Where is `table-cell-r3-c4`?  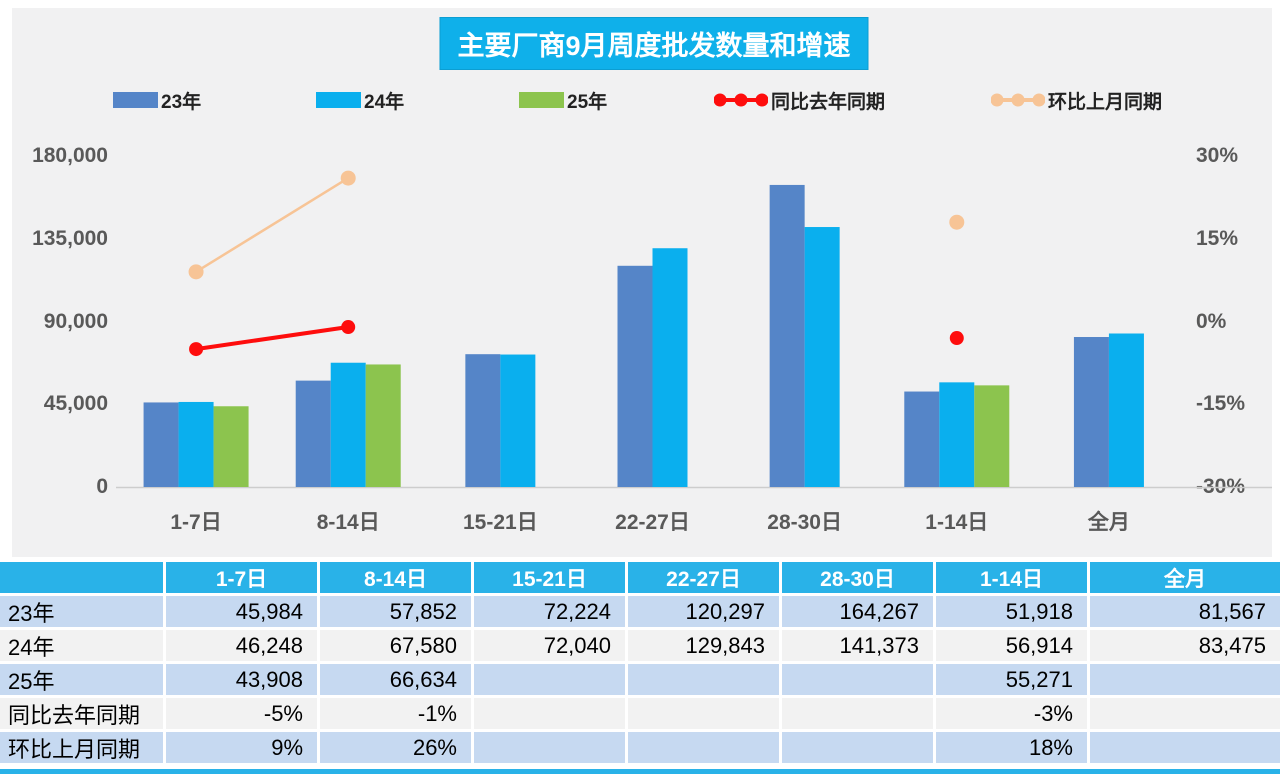
table-cell-r3-c4 is located at coordinates (859, 715).